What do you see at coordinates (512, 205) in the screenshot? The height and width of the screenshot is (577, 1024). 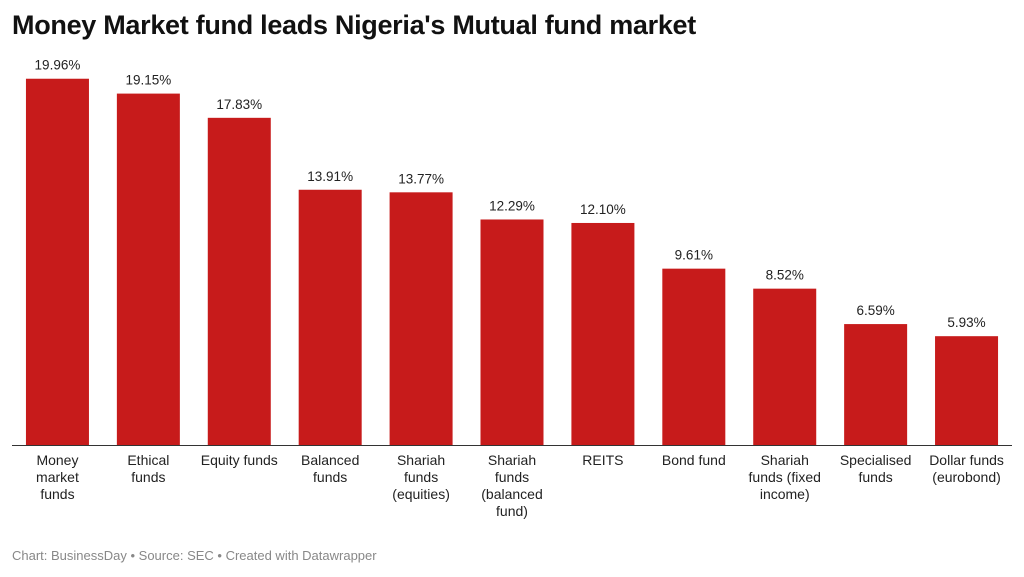 I see `bar-value-label: 12.29%` at bounding box center [512, 205].